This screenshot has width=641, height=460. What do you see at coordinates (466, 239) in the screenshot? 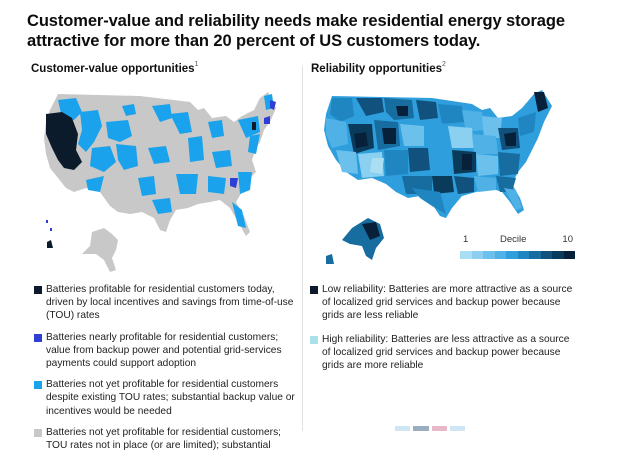
I see `decile-min-label: 1` at bounding box center [466, 239].